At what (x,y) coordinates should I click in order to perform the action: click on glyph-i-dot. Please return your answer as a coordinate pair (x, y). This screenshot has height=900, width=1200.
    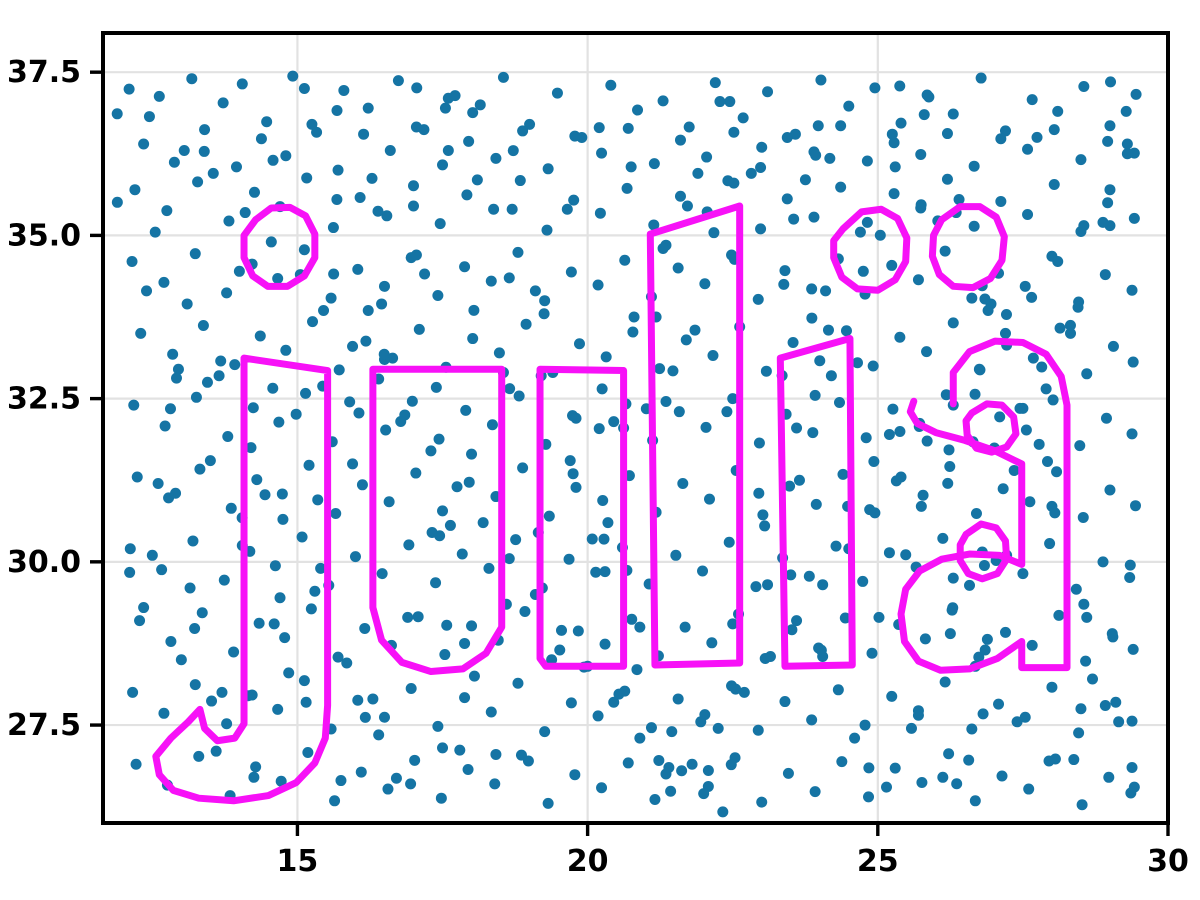
    Looking at the image, I should click on (870, 249).